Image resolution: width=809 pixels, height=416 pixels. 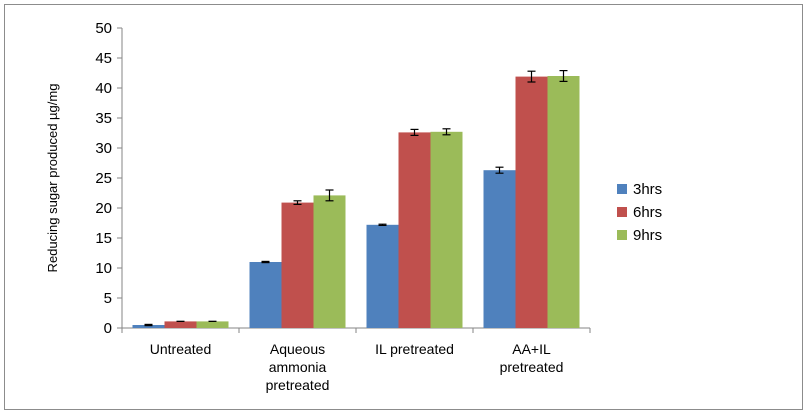 I want to click on legend-swatch-9hrs, so click(x=622, y=235).